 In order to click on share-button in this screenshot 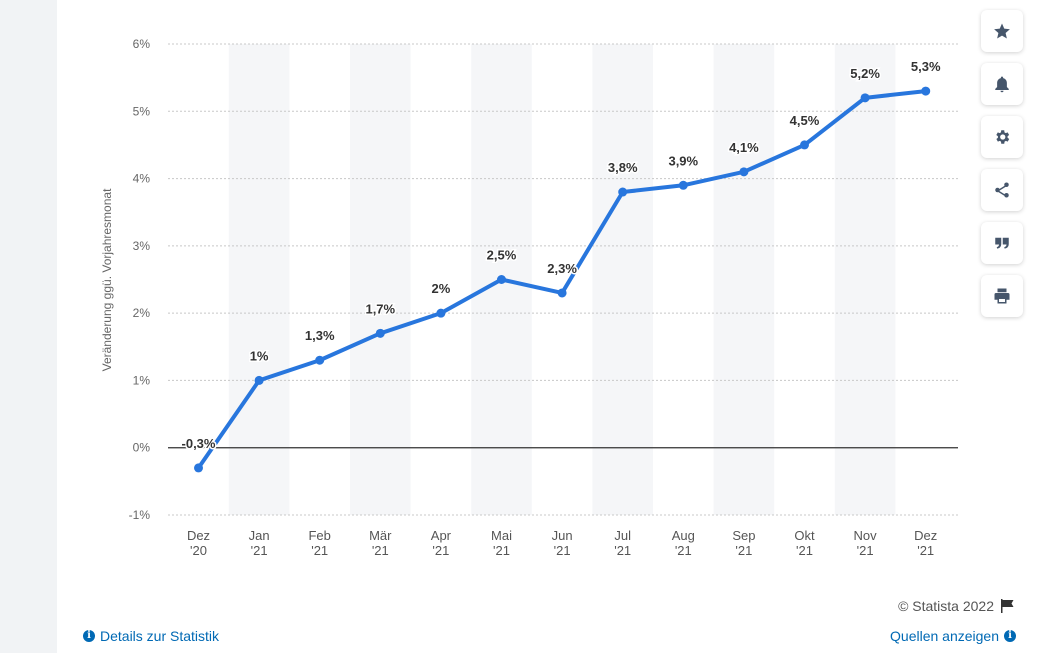, I will do `click(1002, 190)`.